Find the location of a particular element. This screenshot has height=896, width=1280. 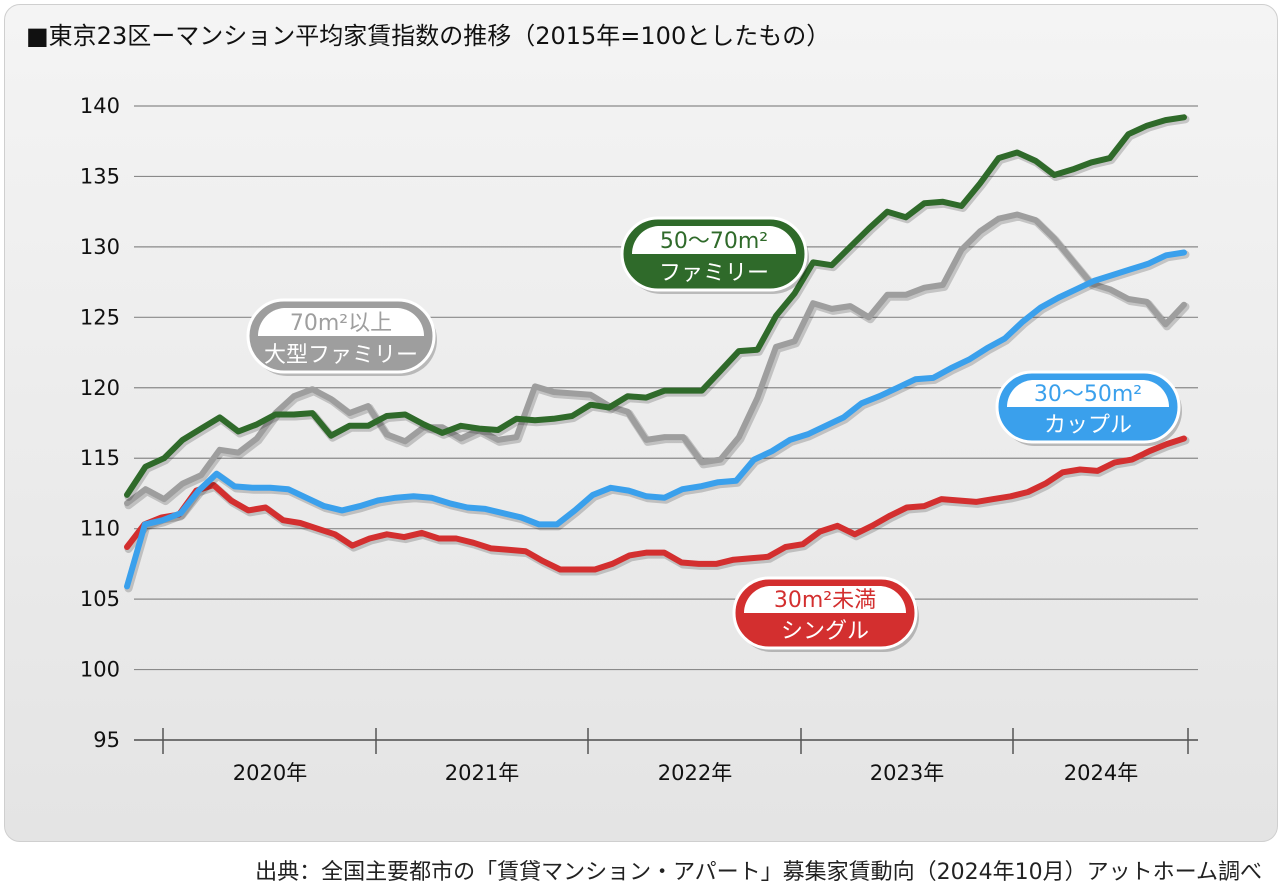

label-line1: 30〜50m² is located at coordinates (1088, 394).